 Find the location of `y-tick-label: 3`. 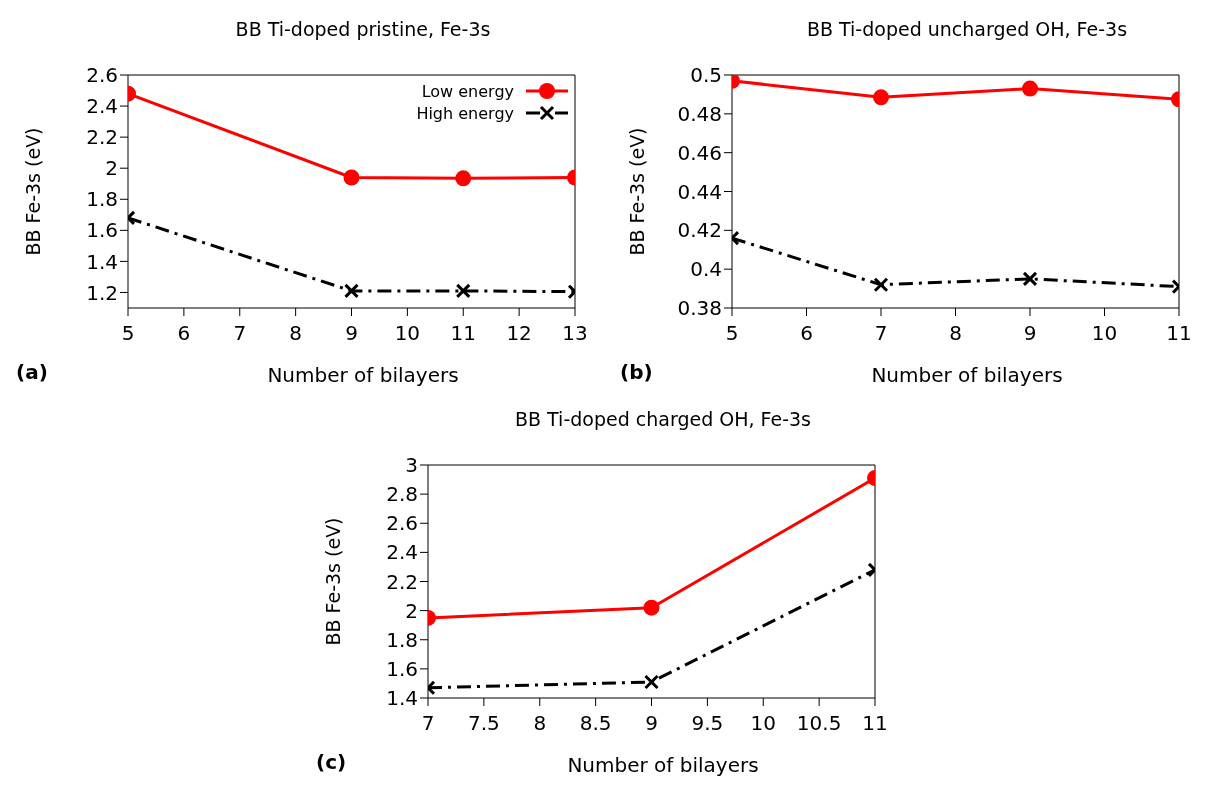

y-tick-label: 3 is located at coordinates (411, 465).